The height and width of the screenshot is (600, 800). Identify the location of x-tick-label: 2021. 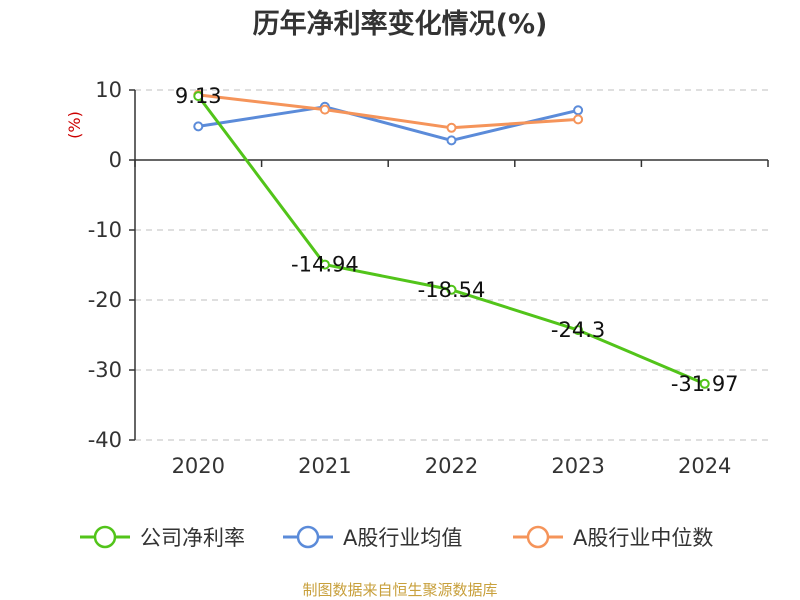
(324, 466).